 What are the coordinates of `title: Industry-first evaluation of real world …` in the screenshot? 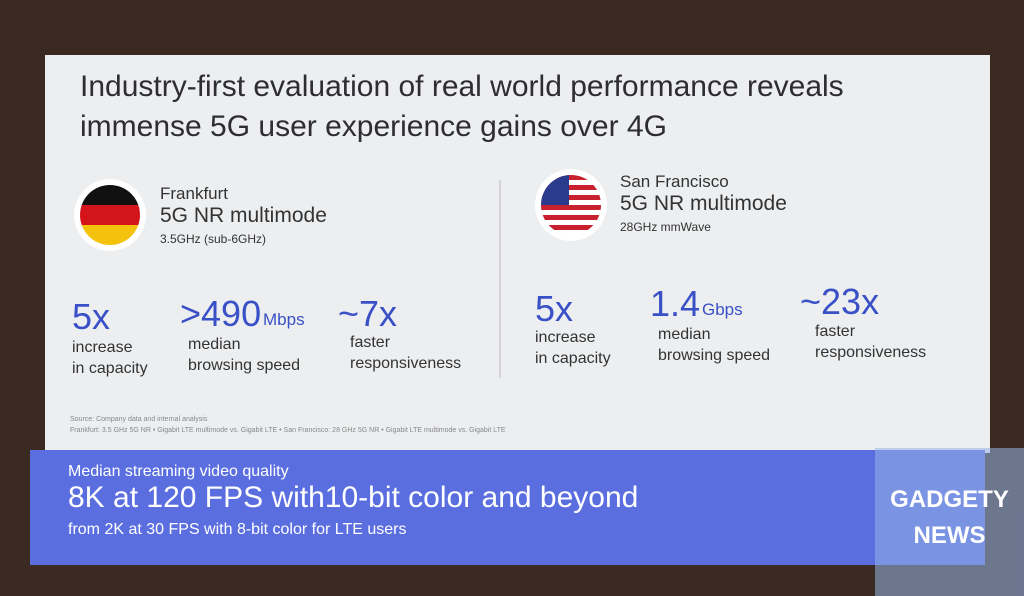 It's located at (462, 86).